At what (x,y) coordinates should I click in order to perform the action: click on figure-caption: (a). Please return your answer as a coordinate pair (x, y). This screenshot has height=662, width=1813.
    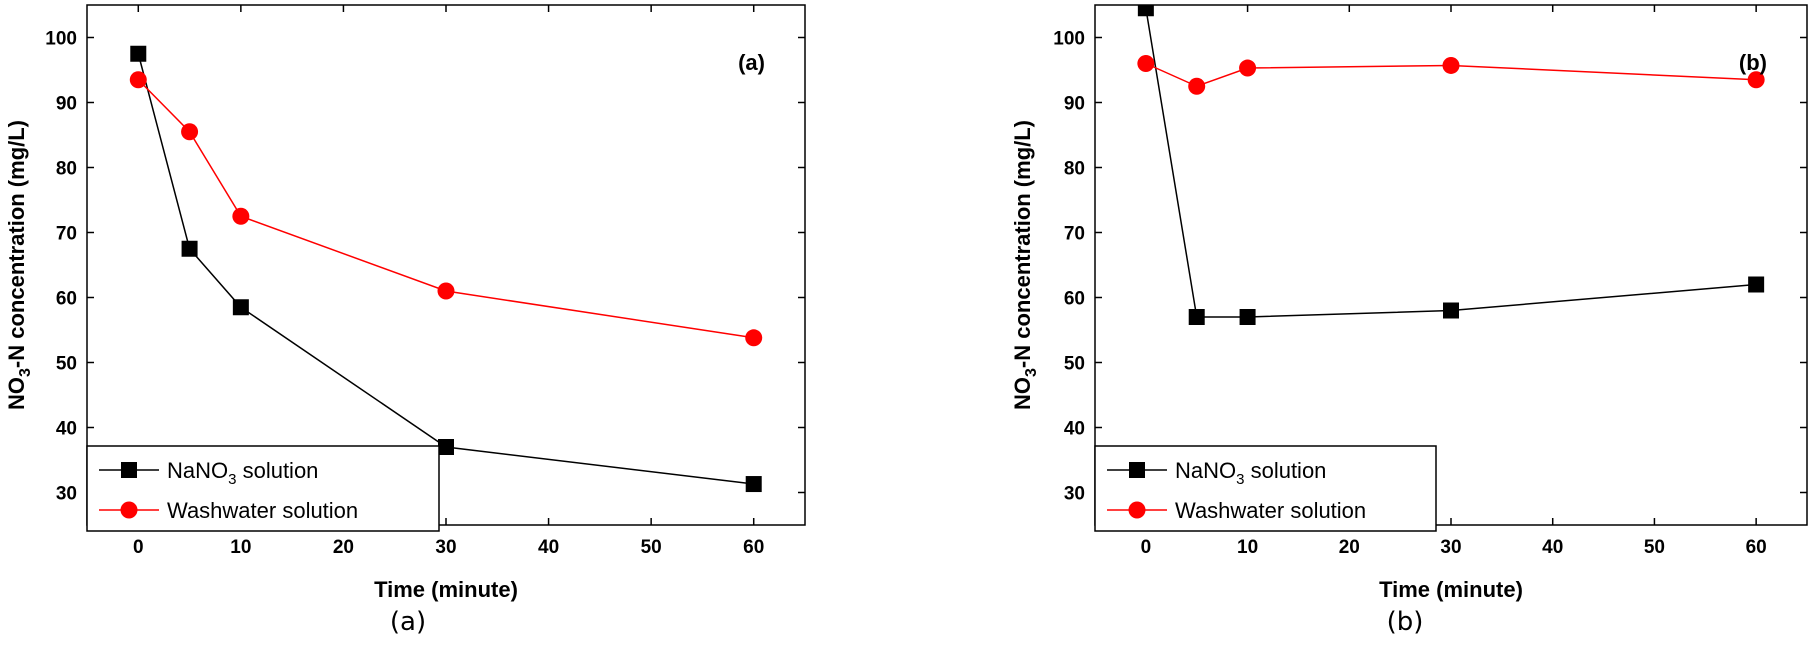
    Looking at the image, I should click on (408, 622).